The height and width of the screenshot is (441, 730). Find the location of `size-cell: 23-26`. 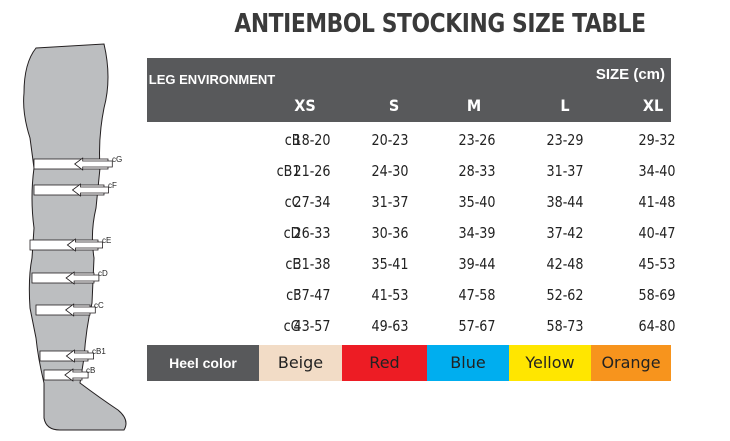

size-cell: 23-26 is located at coordinates (477, 140).